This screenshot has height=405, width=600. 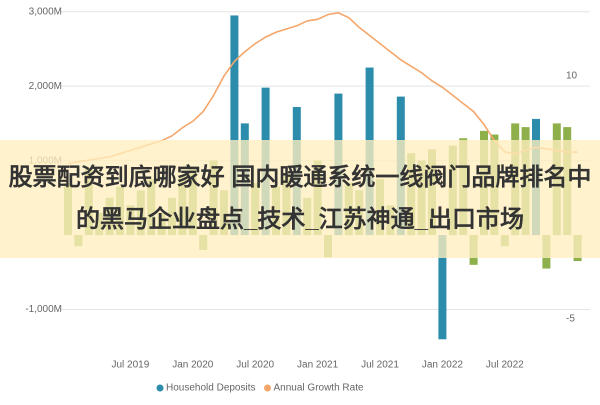 What do you see at coordinates (45, 11) in the screenshot?
I see `y-tick-label: 3,000M` at bounding box center [45, 11].